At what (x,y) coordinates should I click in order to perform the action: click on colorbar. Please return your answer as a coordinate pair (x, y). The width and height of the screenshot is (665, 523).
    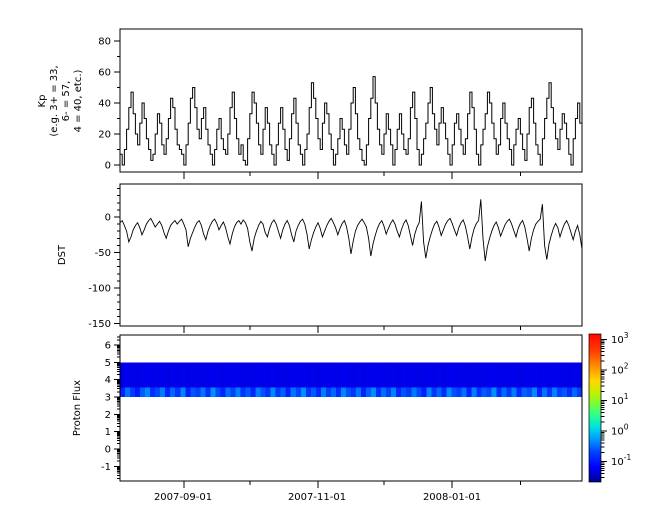
    Looking at the image, I should click on (595, 408).